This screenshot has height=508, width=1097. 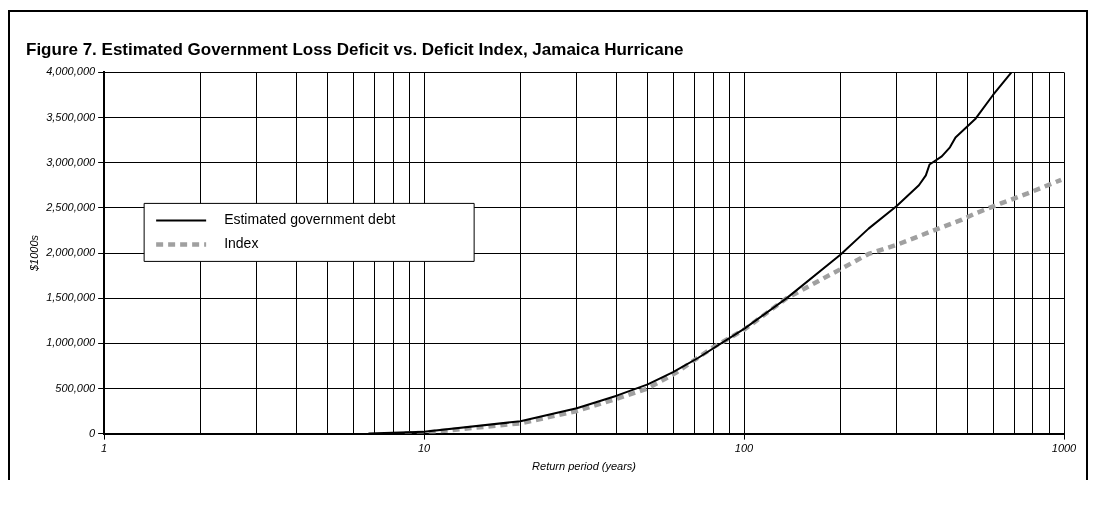 I want to click on x-tick-label: 100, so click(x=744, y=448).